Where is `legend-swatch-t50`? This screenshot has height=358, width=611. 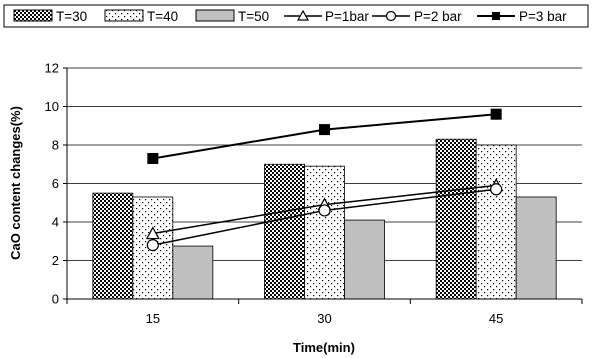 legend-swatch-t50 is located at coordinates (215, 15).